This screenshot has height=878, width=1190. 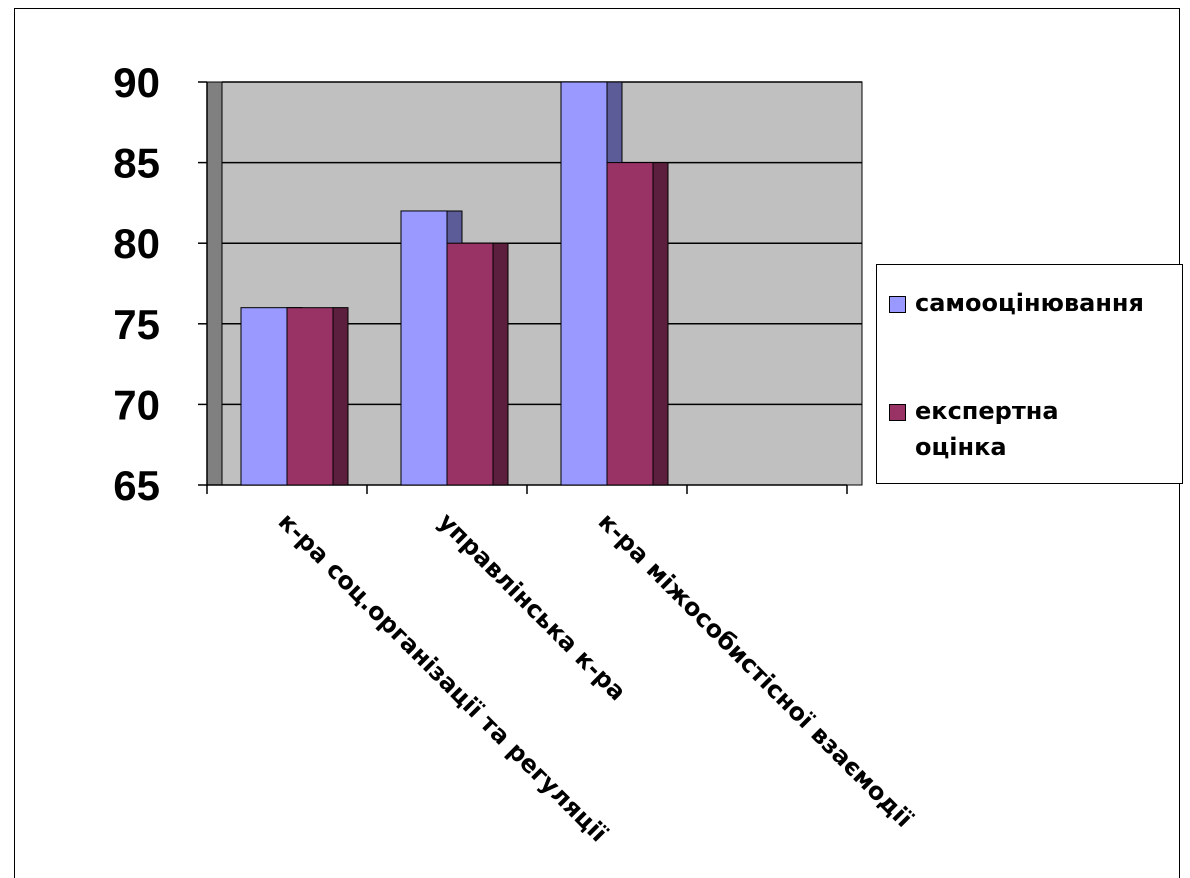 I want to click on category-label-1: к-ра соц.організації та регуляції, so click(x=443, y=677).